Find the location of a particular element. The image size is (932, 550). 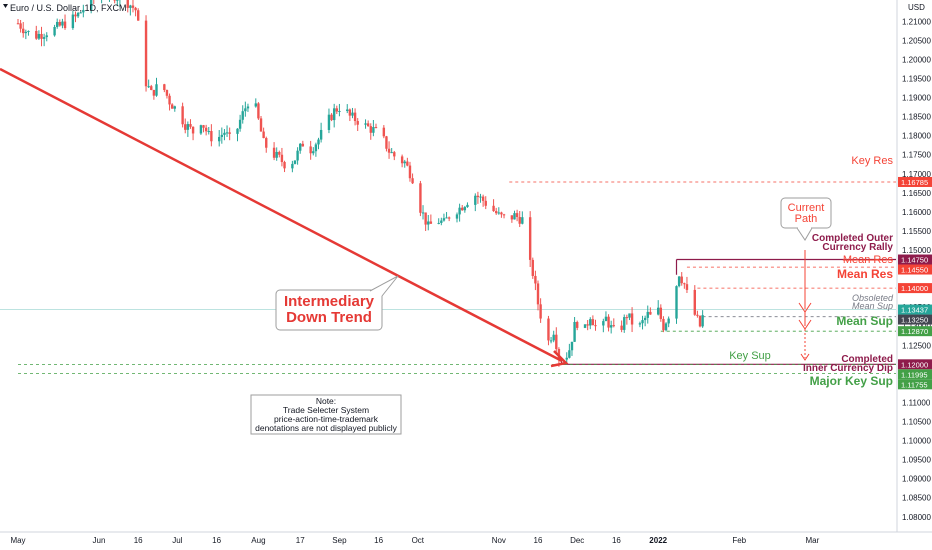

current-path-callout: Current Path is located at coordinates (806, 279).